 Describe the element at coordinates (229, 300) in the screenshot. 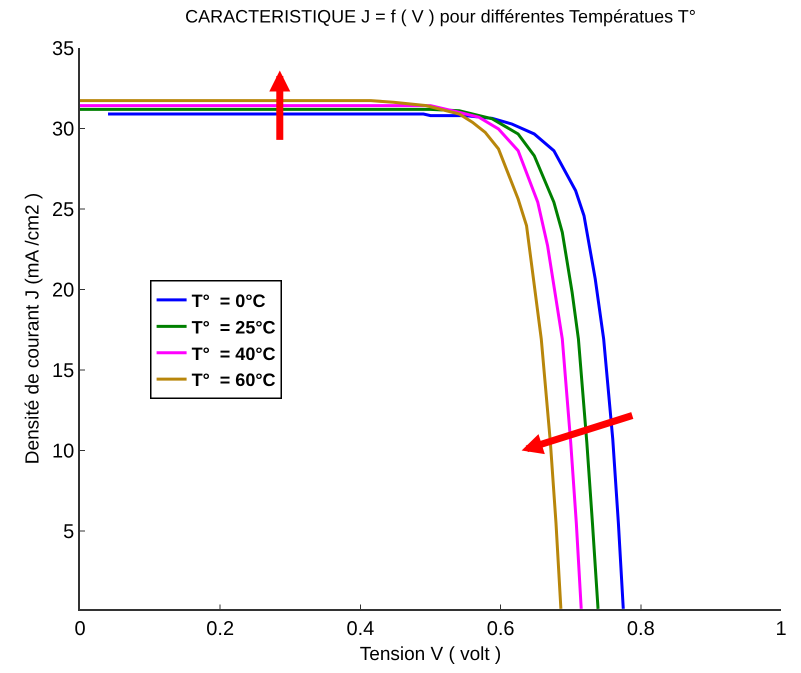

I see `legend-label: T° = 0°C` at that location.